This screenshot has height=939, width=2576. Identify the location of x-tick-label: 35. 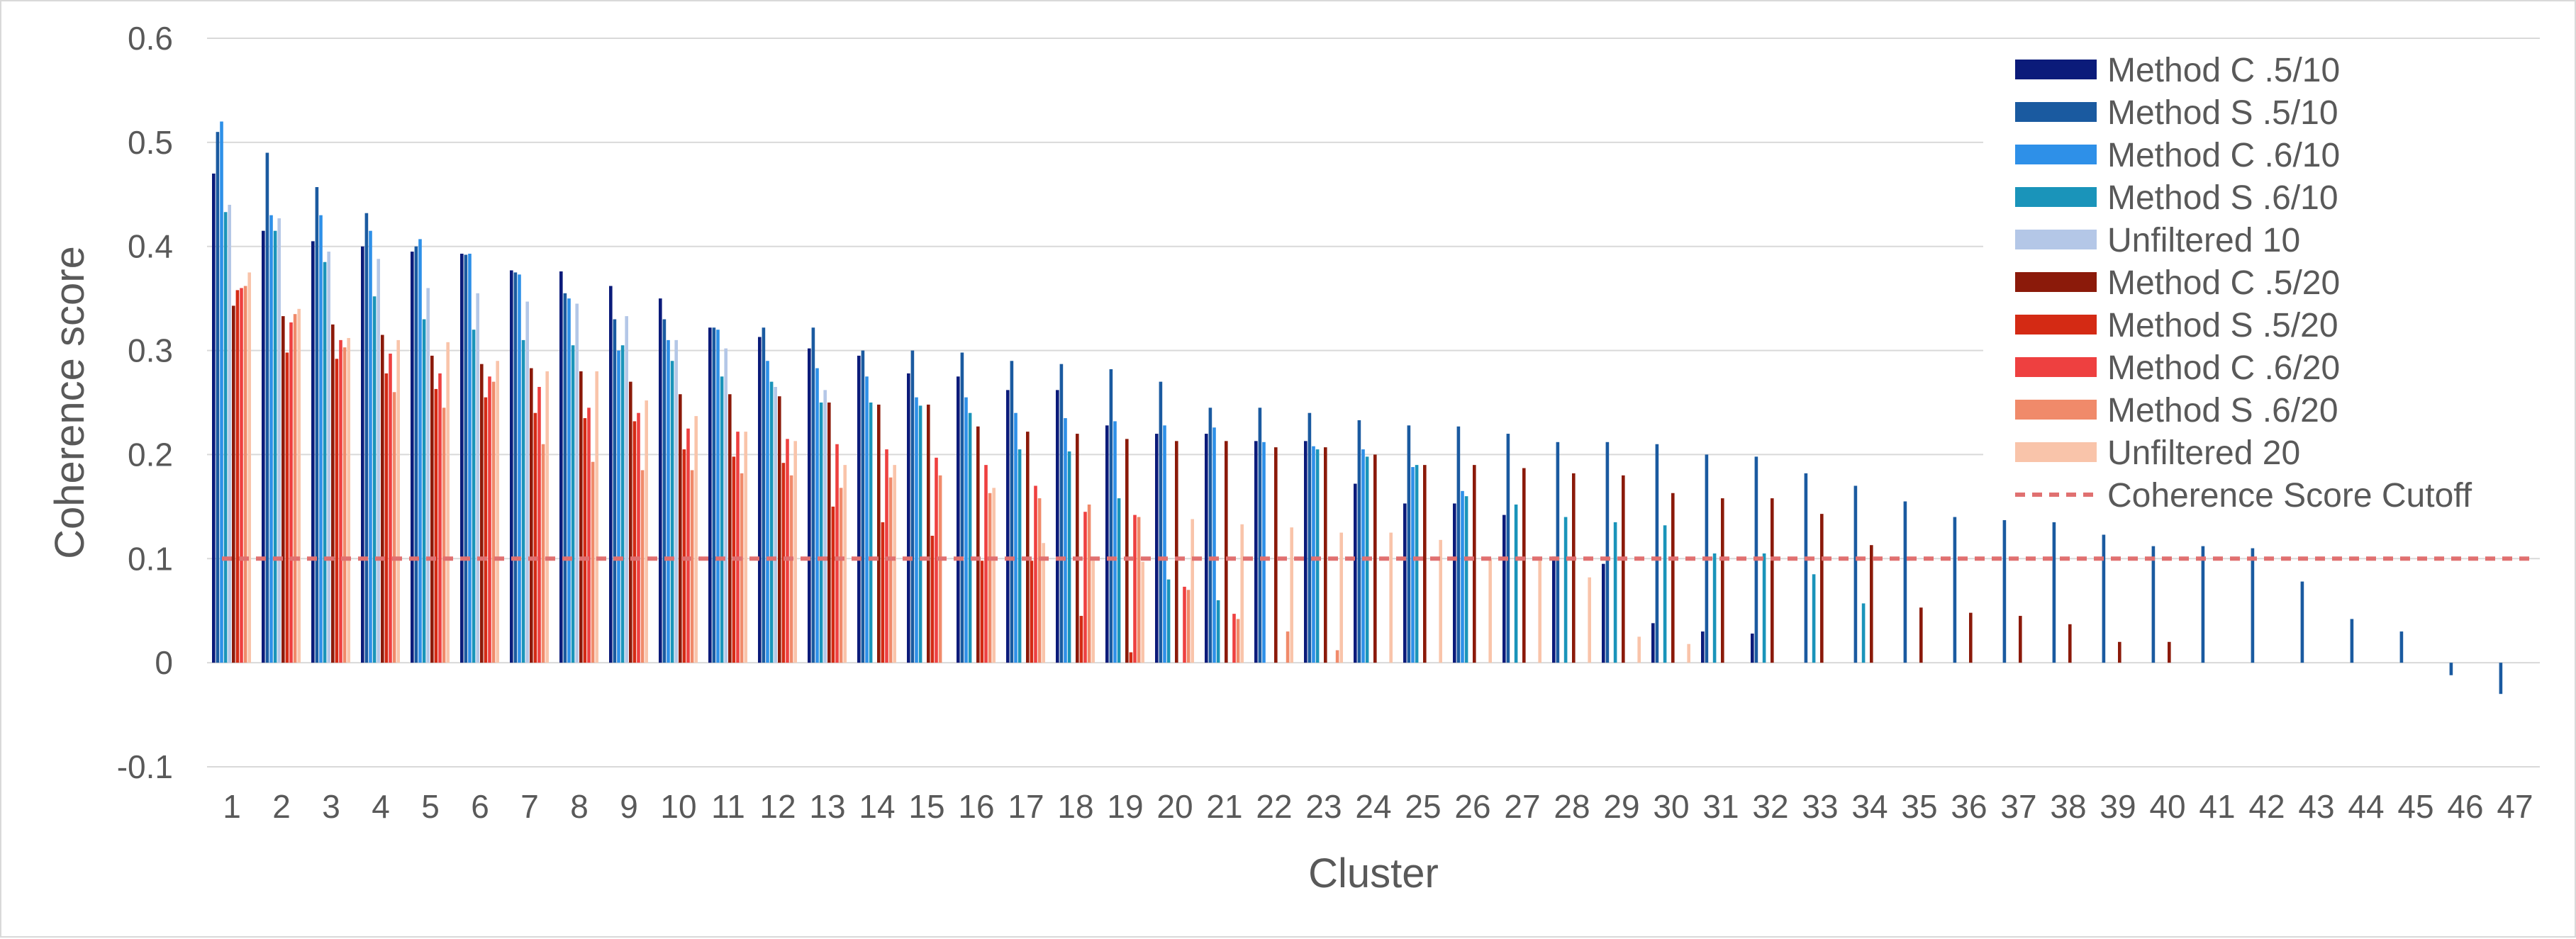
(1919, 806).